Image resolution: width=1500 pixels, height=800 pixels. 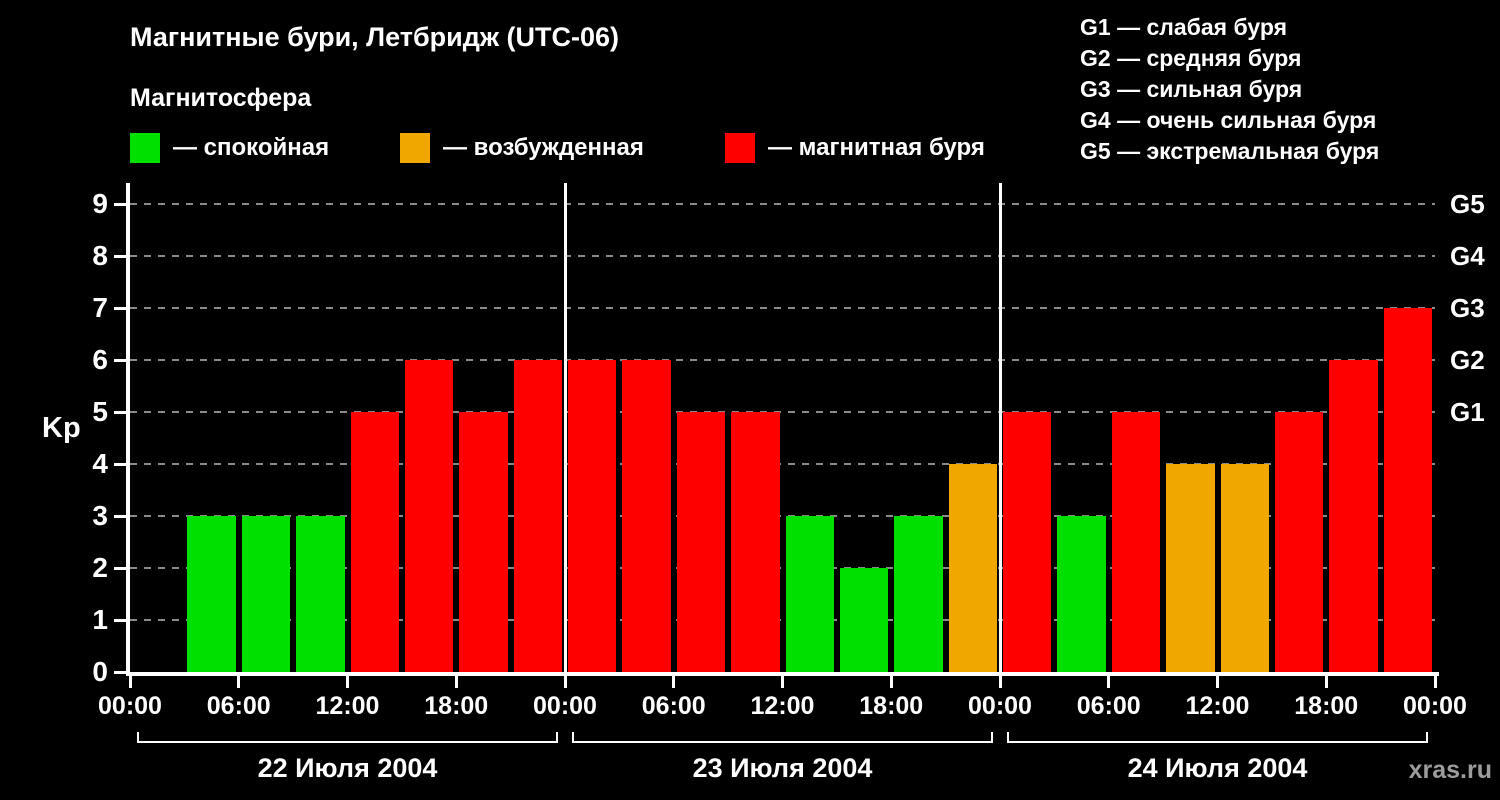 What do you see at coordinates (1467, 308) in the screenshot?
I see `g-scale-tick-label: G3` at bounding box center [1467, 308].